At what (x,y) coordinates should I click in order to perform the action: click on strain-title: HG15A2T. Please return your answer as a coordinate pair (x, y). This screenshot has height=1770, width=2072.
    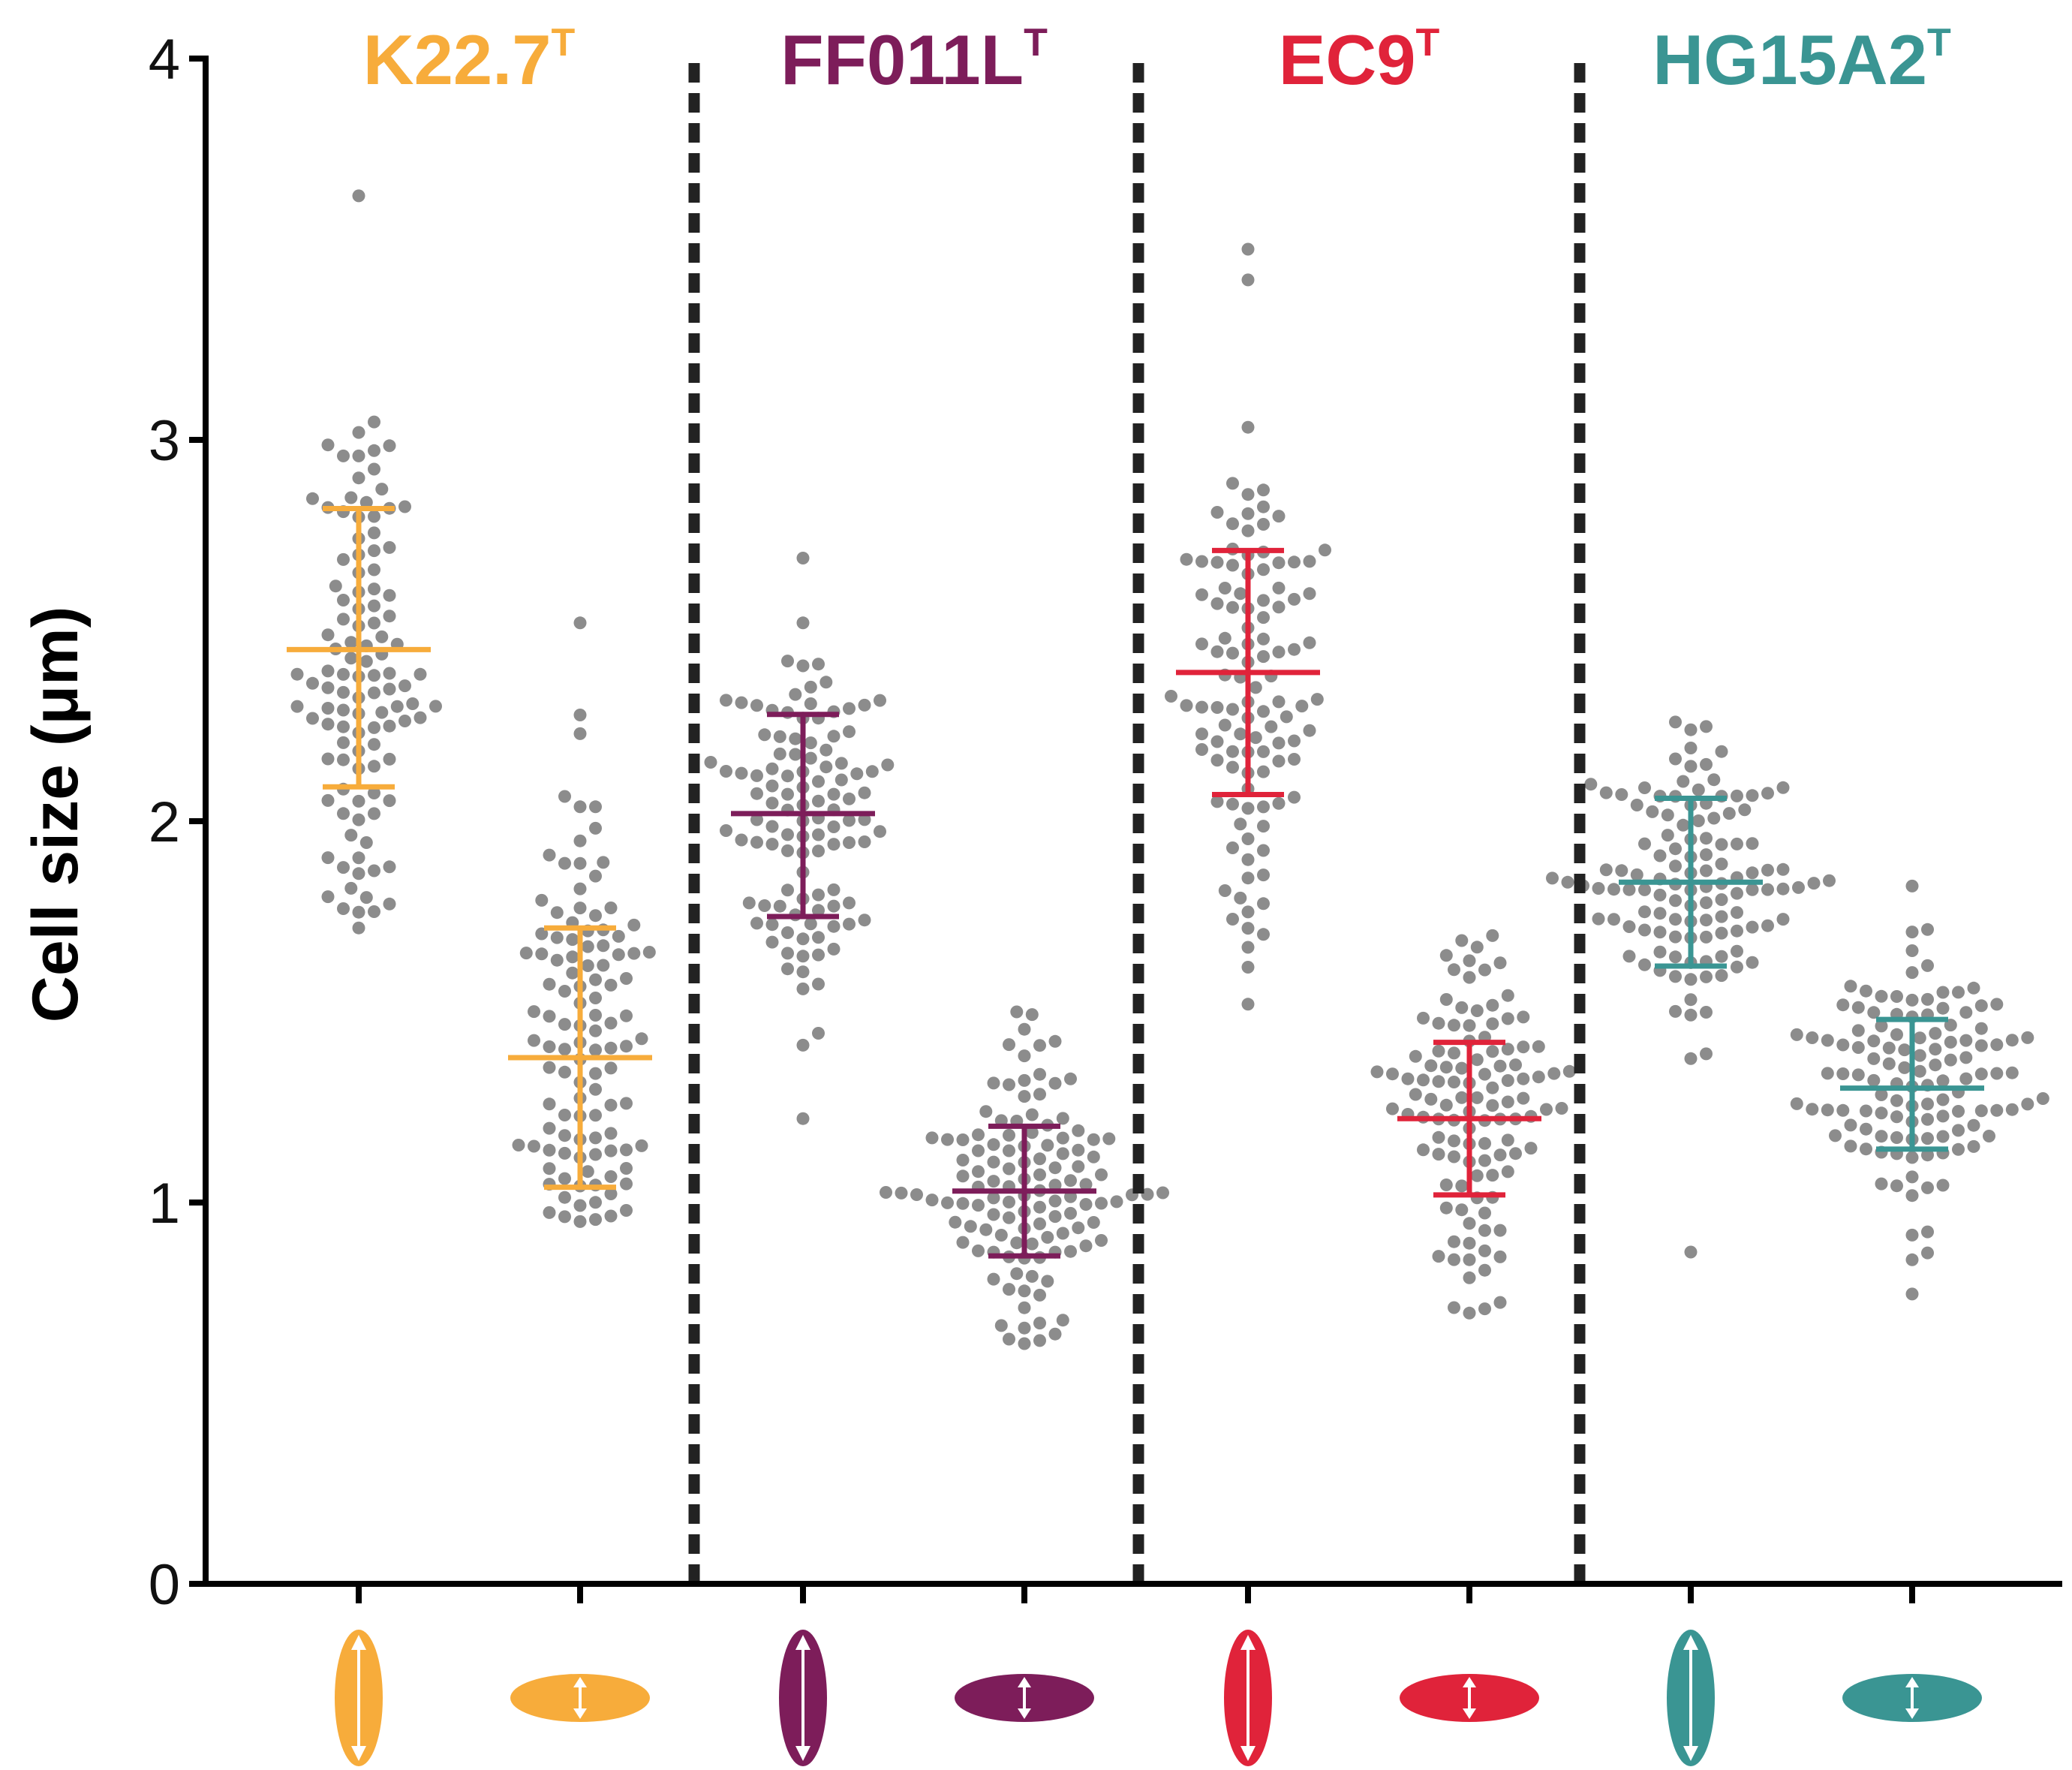
    Looking at the image, I should click on (1802, 60).